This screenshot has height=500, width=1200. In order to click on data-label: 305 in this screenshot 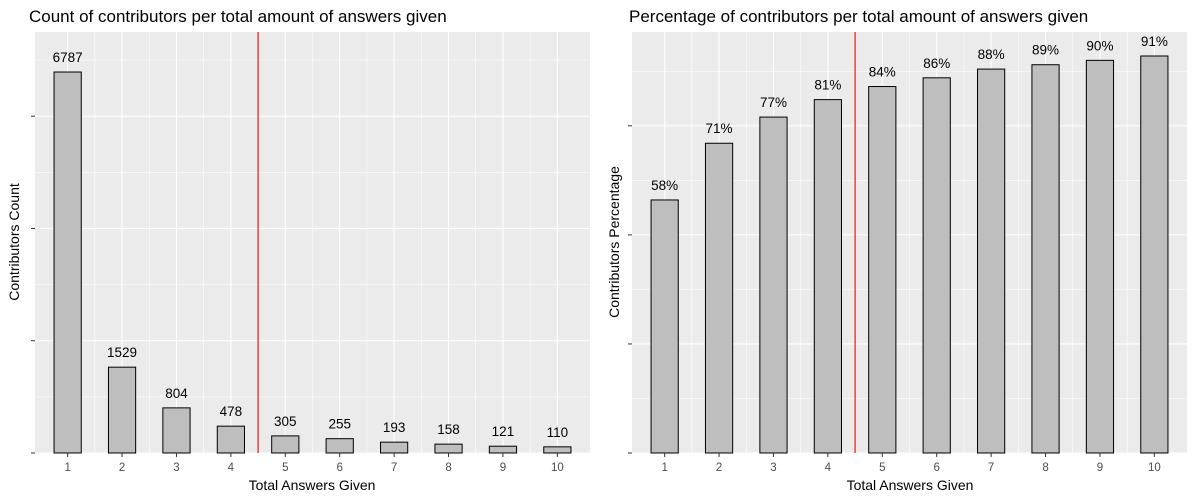, I will do `click(285, 421)`.